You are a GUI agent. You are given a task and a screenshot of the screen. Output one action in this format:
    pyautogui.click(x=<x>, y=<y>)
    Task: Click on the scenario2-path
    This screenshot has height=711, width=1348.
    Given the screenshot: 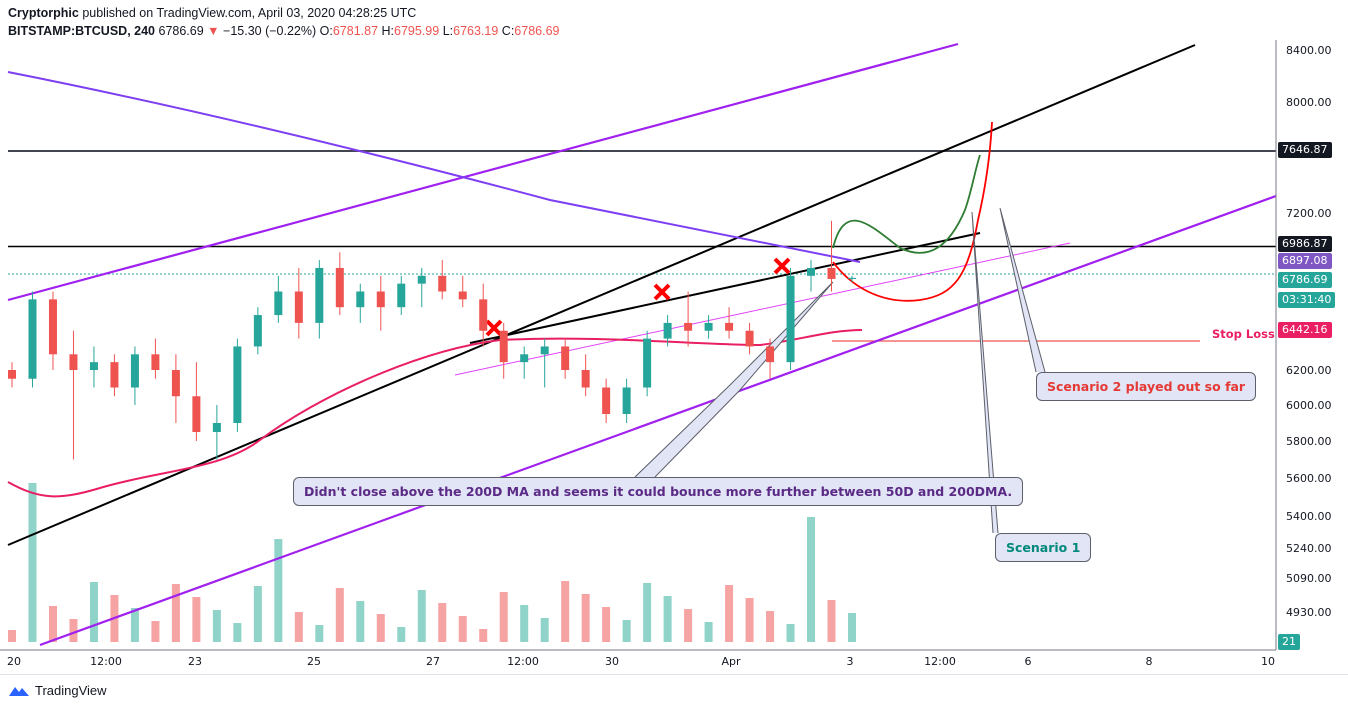 What is the action you would take?
    pyautogui.click(x=912, y=211)
    